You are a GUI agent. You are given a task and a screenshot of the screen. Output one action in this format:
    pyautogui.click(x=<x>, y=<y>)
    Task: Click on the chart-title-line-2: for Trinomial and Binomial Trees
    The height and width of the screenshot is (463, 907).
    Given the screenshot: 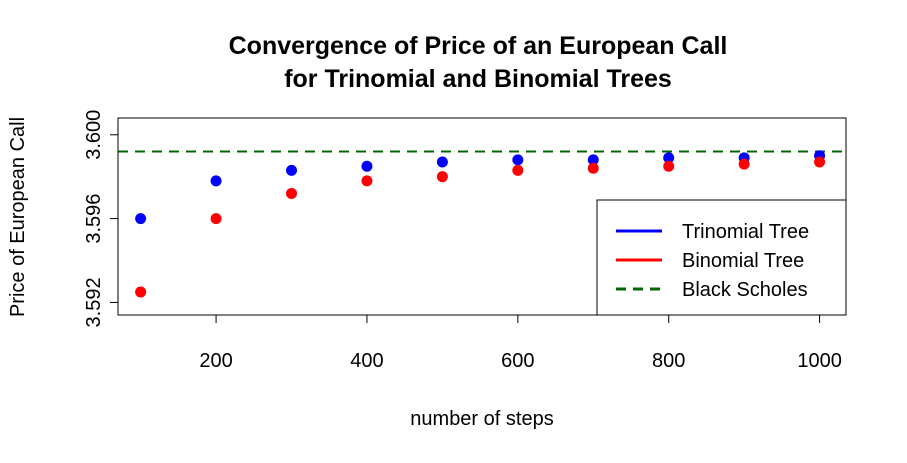 What is the action you would take?
    pyautogui.click(x=478, y=79)
    